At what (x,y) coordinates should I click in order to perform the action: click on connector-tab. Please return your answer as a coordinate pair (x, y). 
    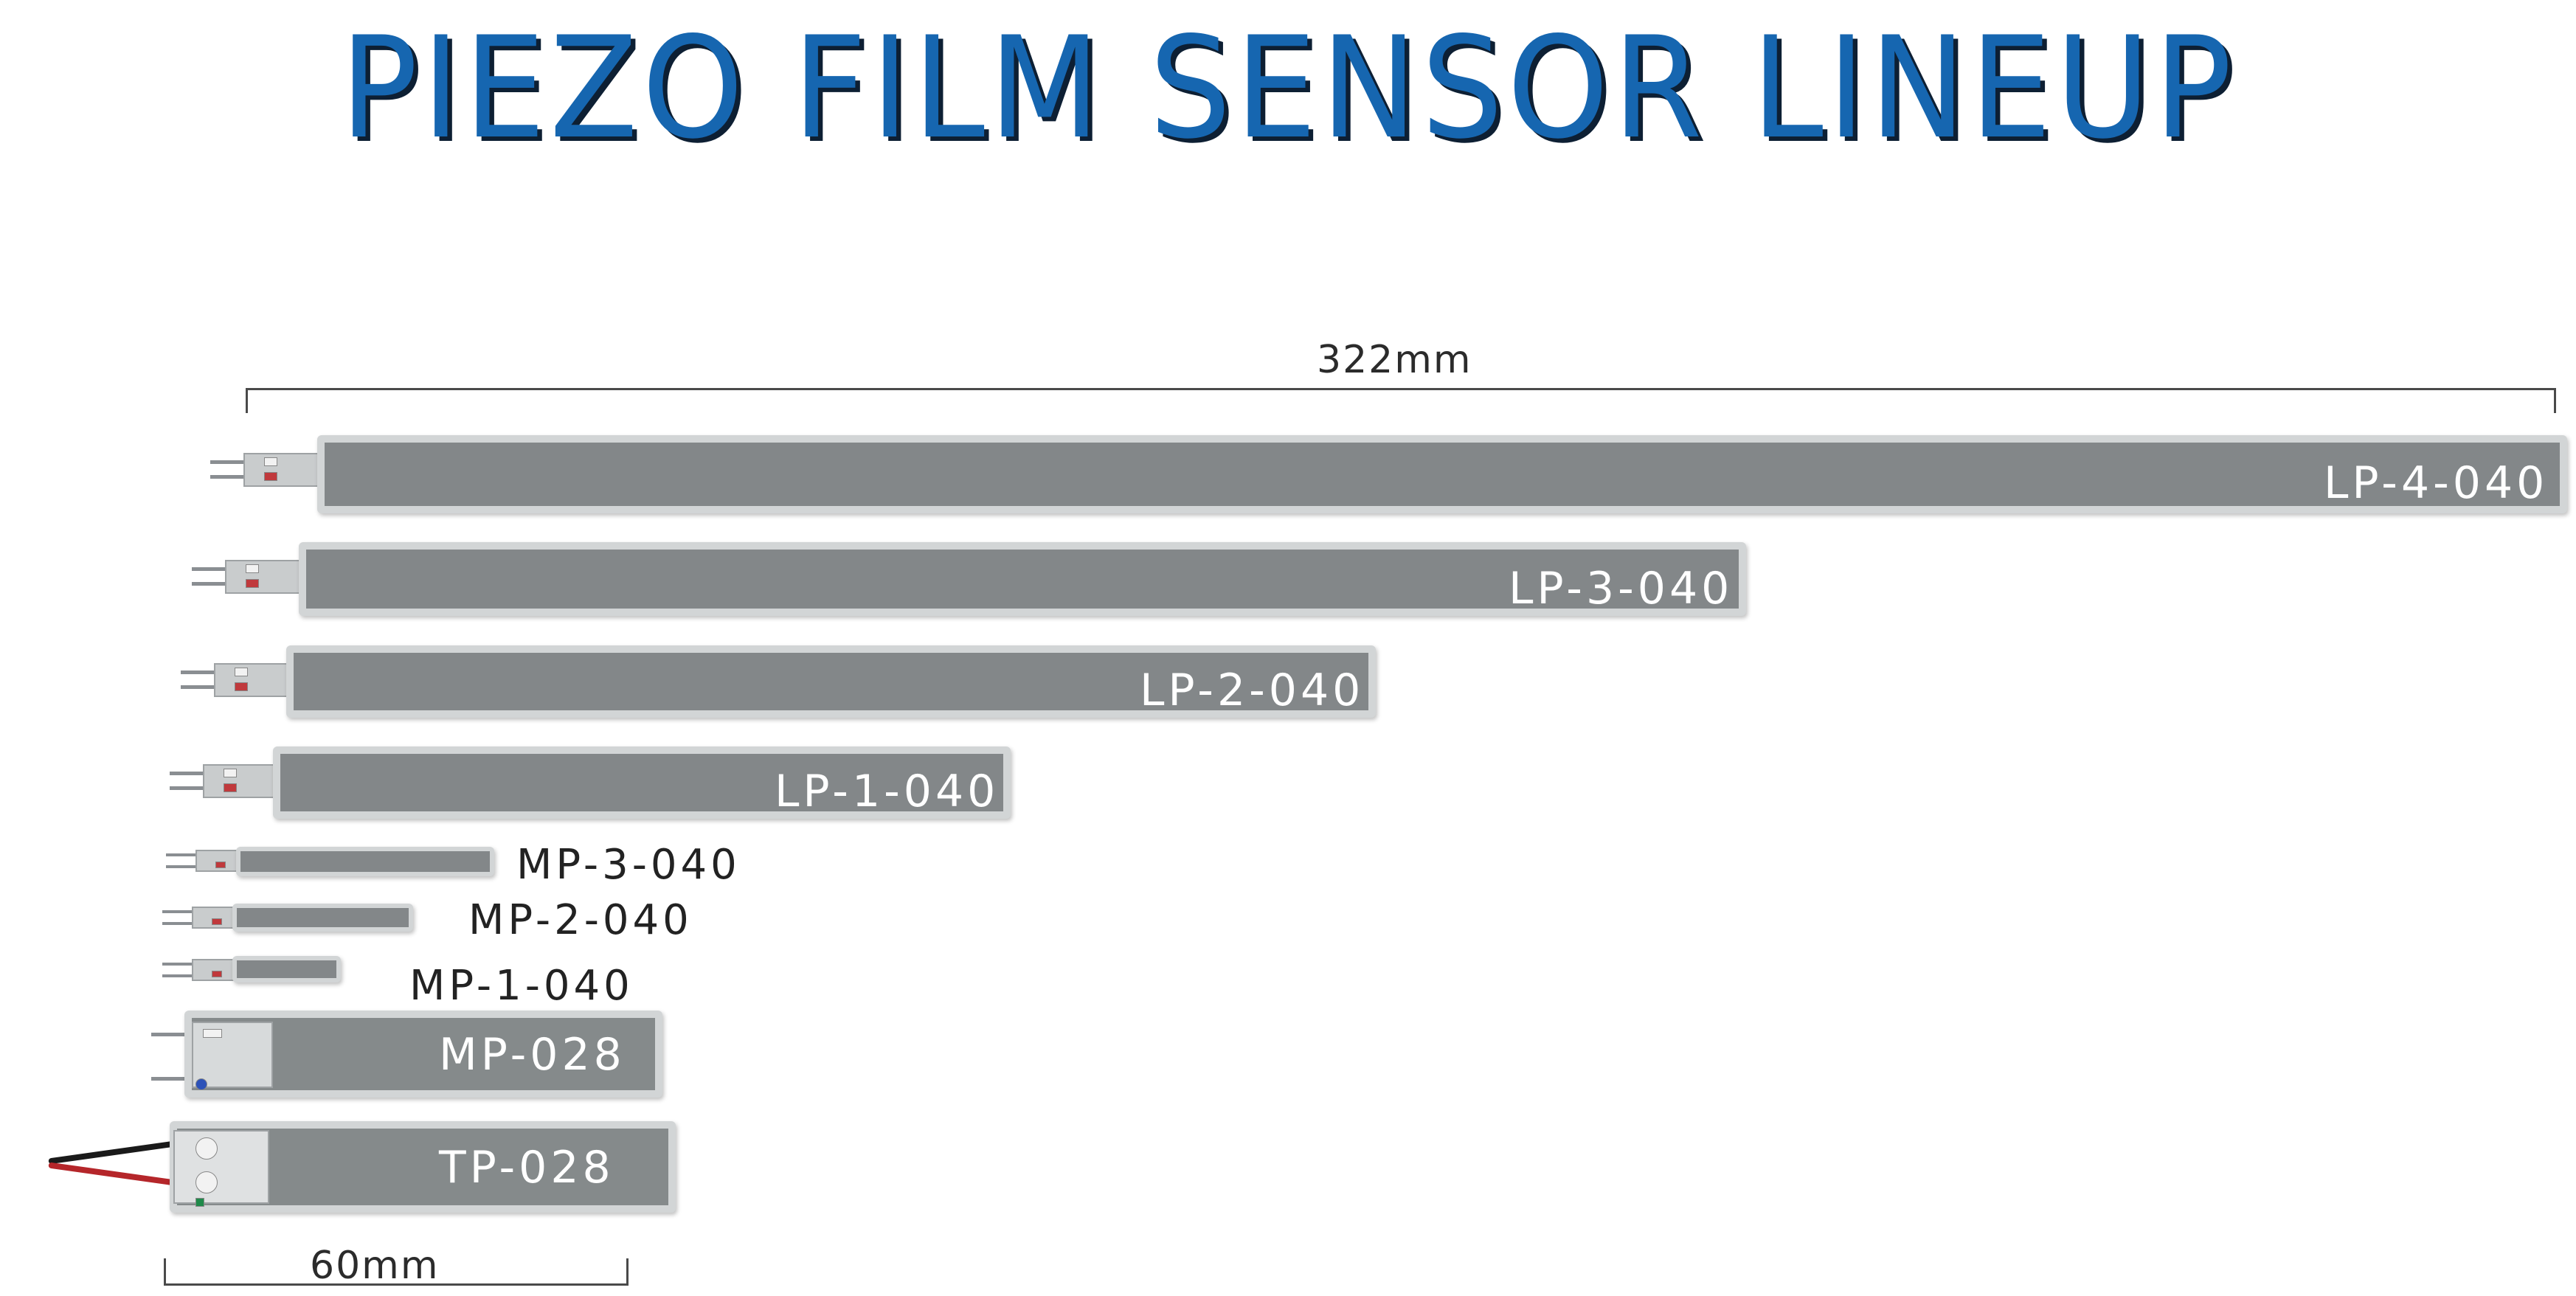
    Looking at the image, I should click on (221, 1167).